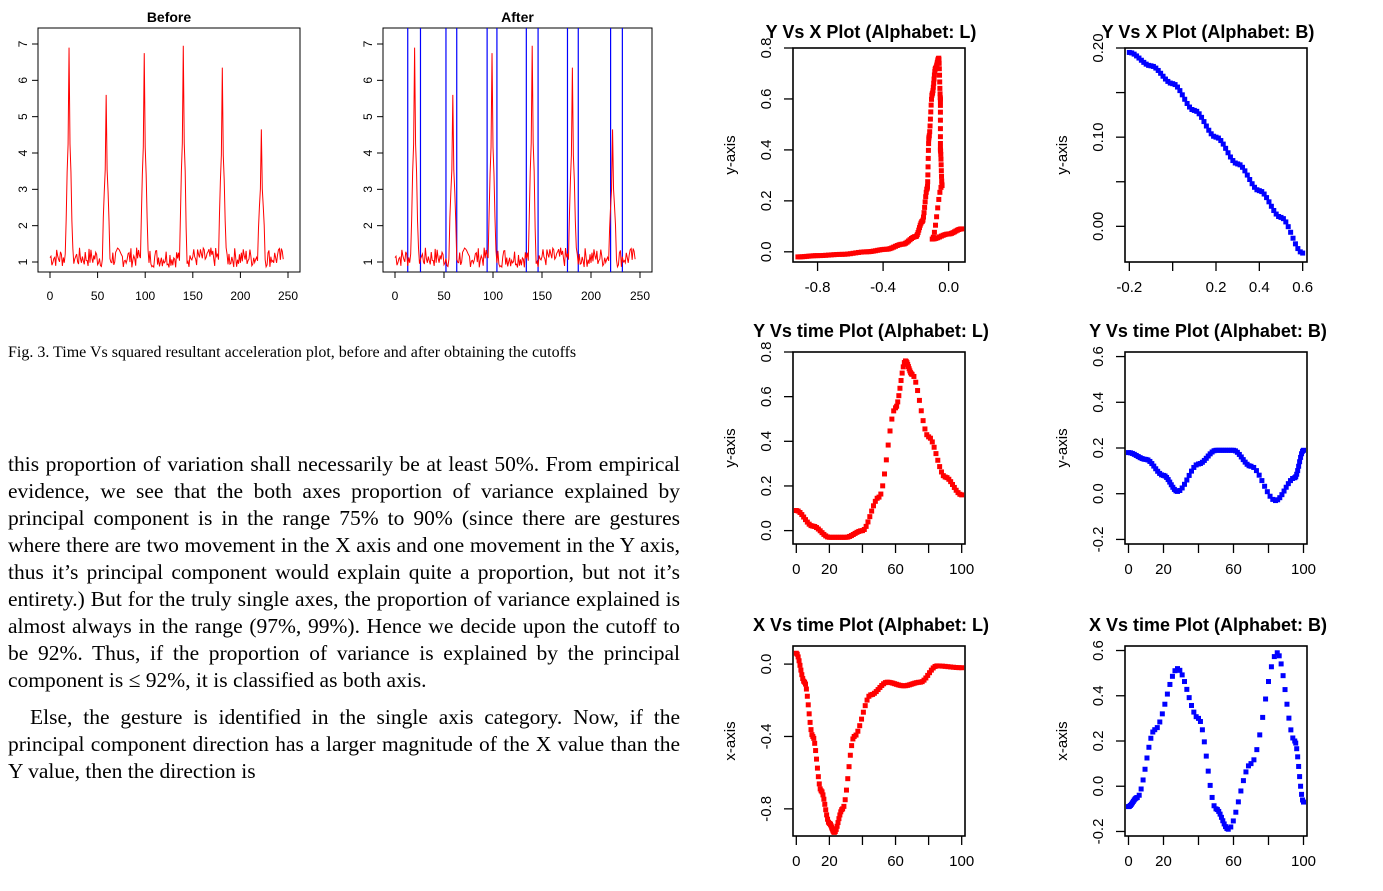 The width and height of the screenshot is (1383, 891). I want to click on plot-frame, so click(1216, 155).